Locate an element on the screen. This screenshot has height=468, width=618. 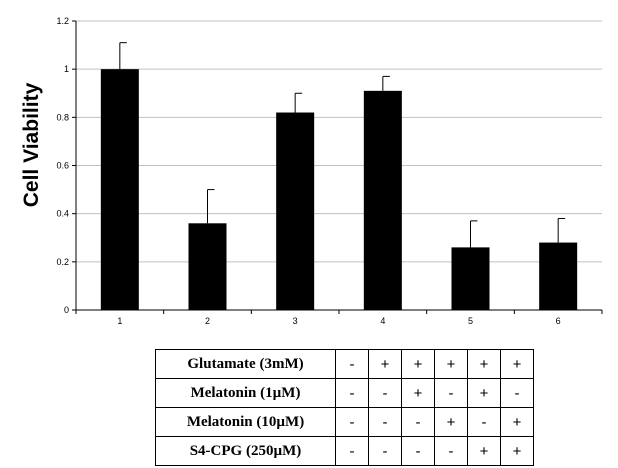
y-tick-label: 0.2 is located at coordinates (62, 262).